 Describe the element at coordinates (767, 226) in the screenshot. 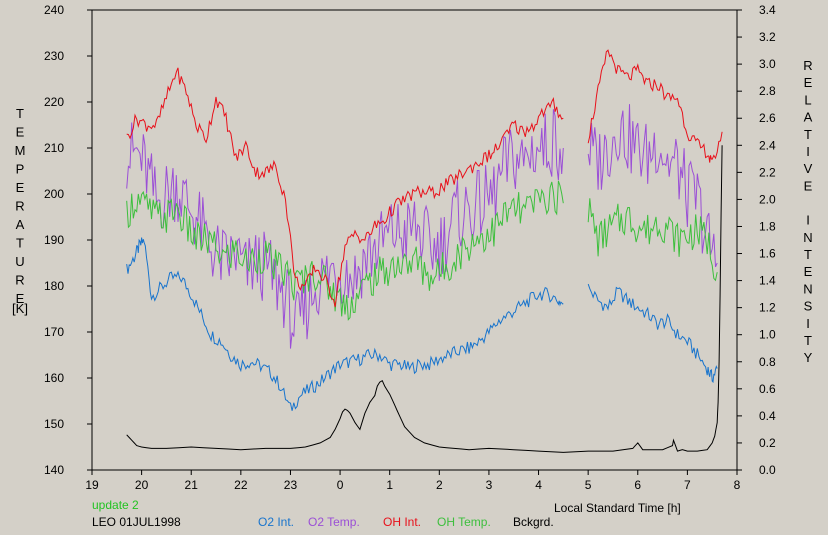

I see `y-right-tick-label: 1.8` at that location.